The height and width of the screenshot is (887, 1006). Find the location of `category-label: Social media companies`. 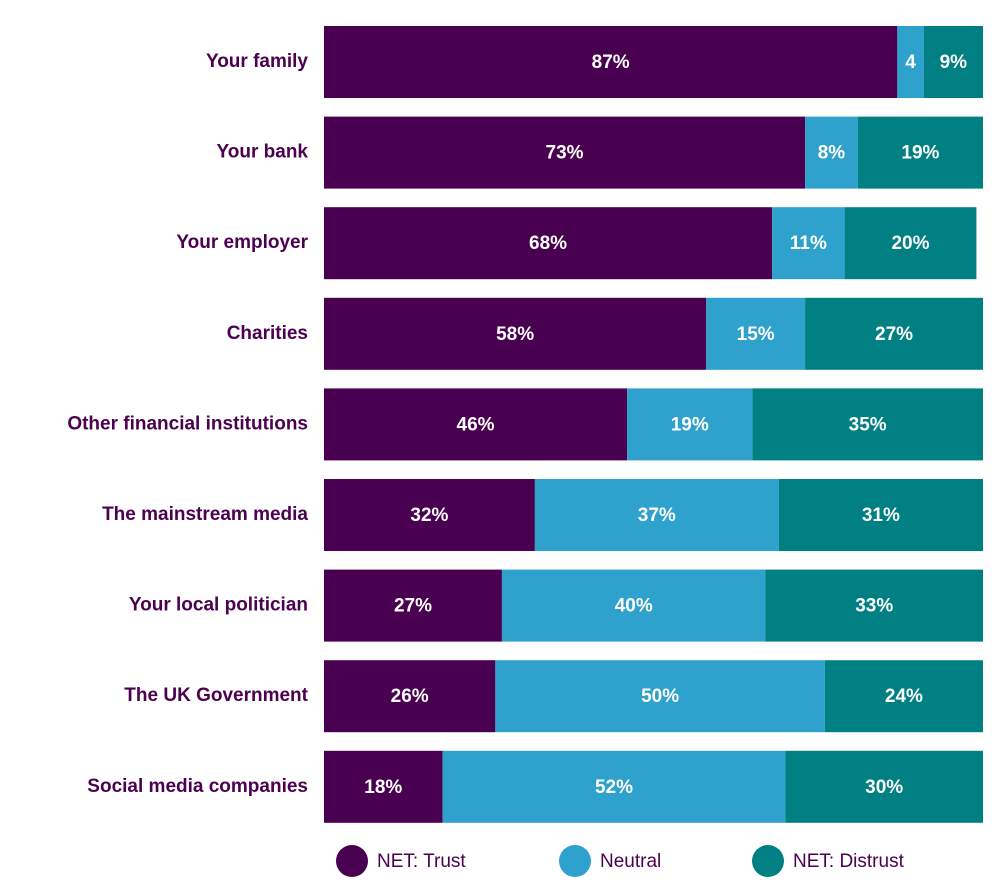

category-label: Social media companies is located at coordinates (197, 786).